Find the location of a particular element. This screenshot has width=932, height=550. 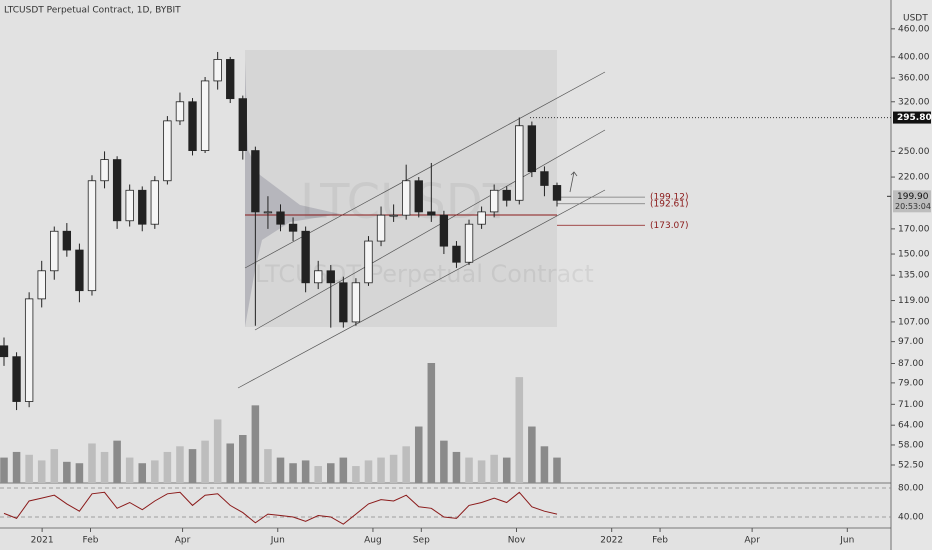

y-tick-label: 220.00 is located at coordinates (914, 178).